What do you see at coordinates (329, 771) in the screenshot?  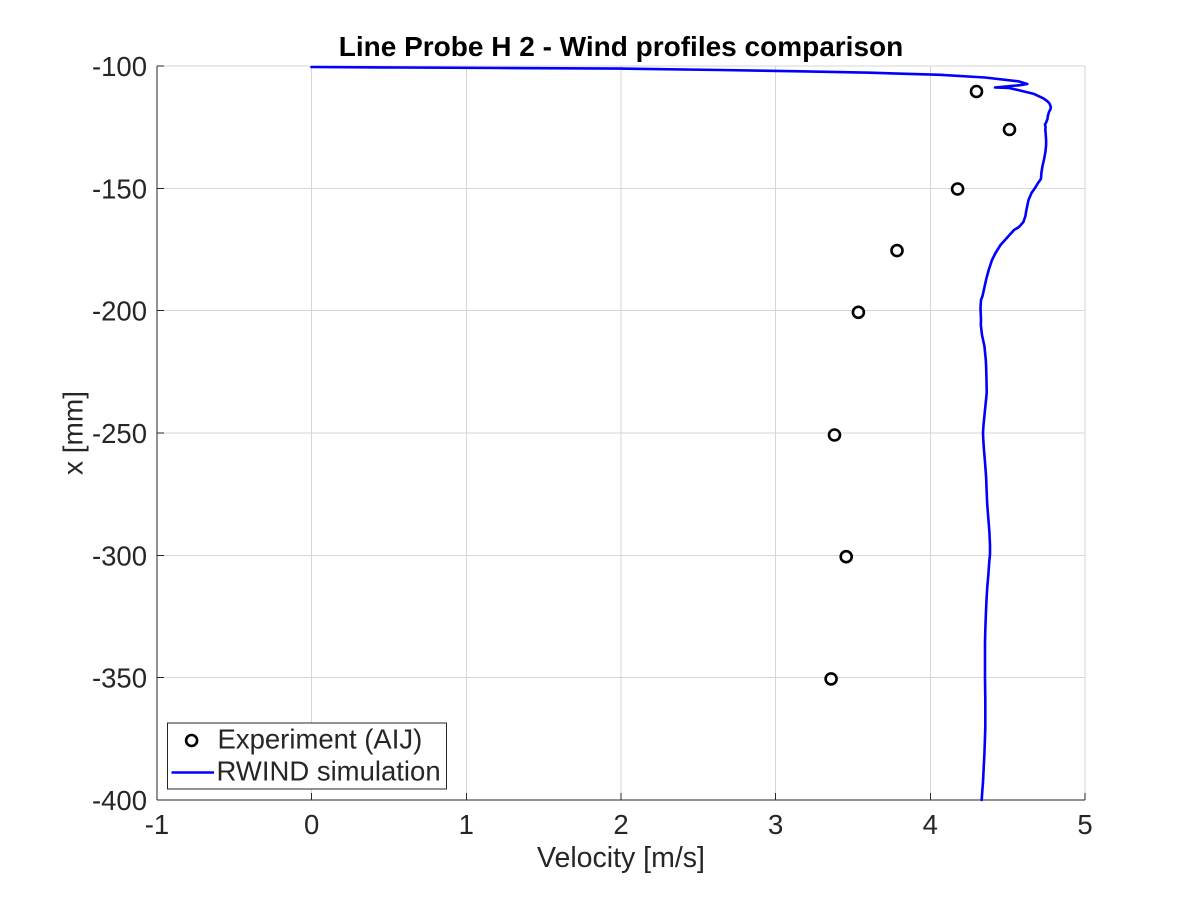 I see `svg-text: RWIND simulation` at bounding box center [329, 771].